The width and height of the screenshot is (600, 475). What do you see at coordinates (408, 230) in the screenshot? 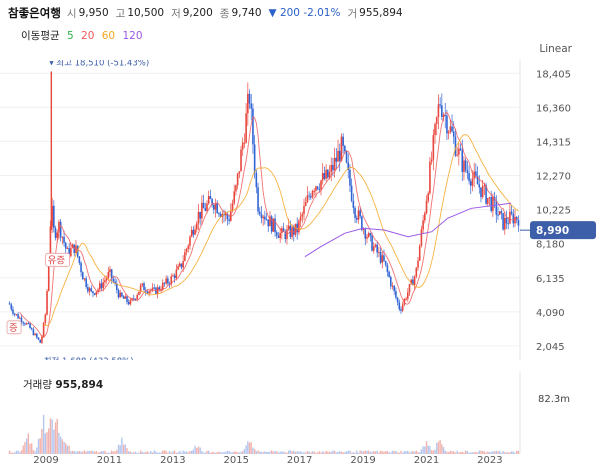
I see `ma-120-line` at bounding box center [408, 230].